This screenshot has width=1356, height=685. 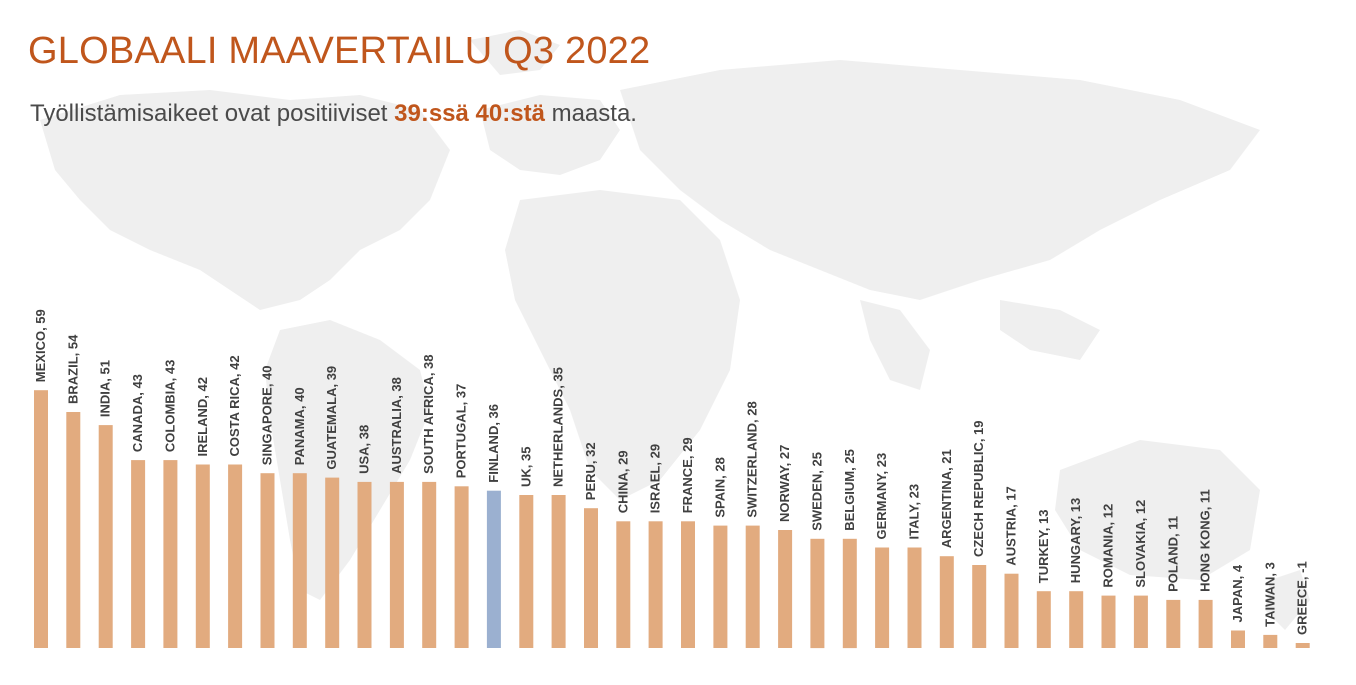 What do you see at coordinates (1043, 546) in the screenshot?
I see `data-label-turkey: TURKEY, 13` at bounding box center [1043, 546].